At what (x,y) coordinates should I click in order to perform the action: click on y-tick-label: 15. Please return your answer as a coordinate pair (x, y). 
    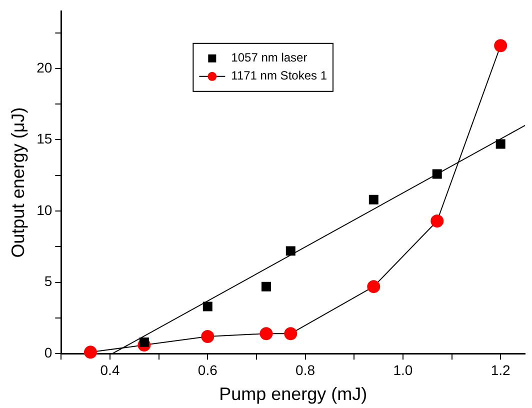
    Looking at the image, I should click on (44, 138).